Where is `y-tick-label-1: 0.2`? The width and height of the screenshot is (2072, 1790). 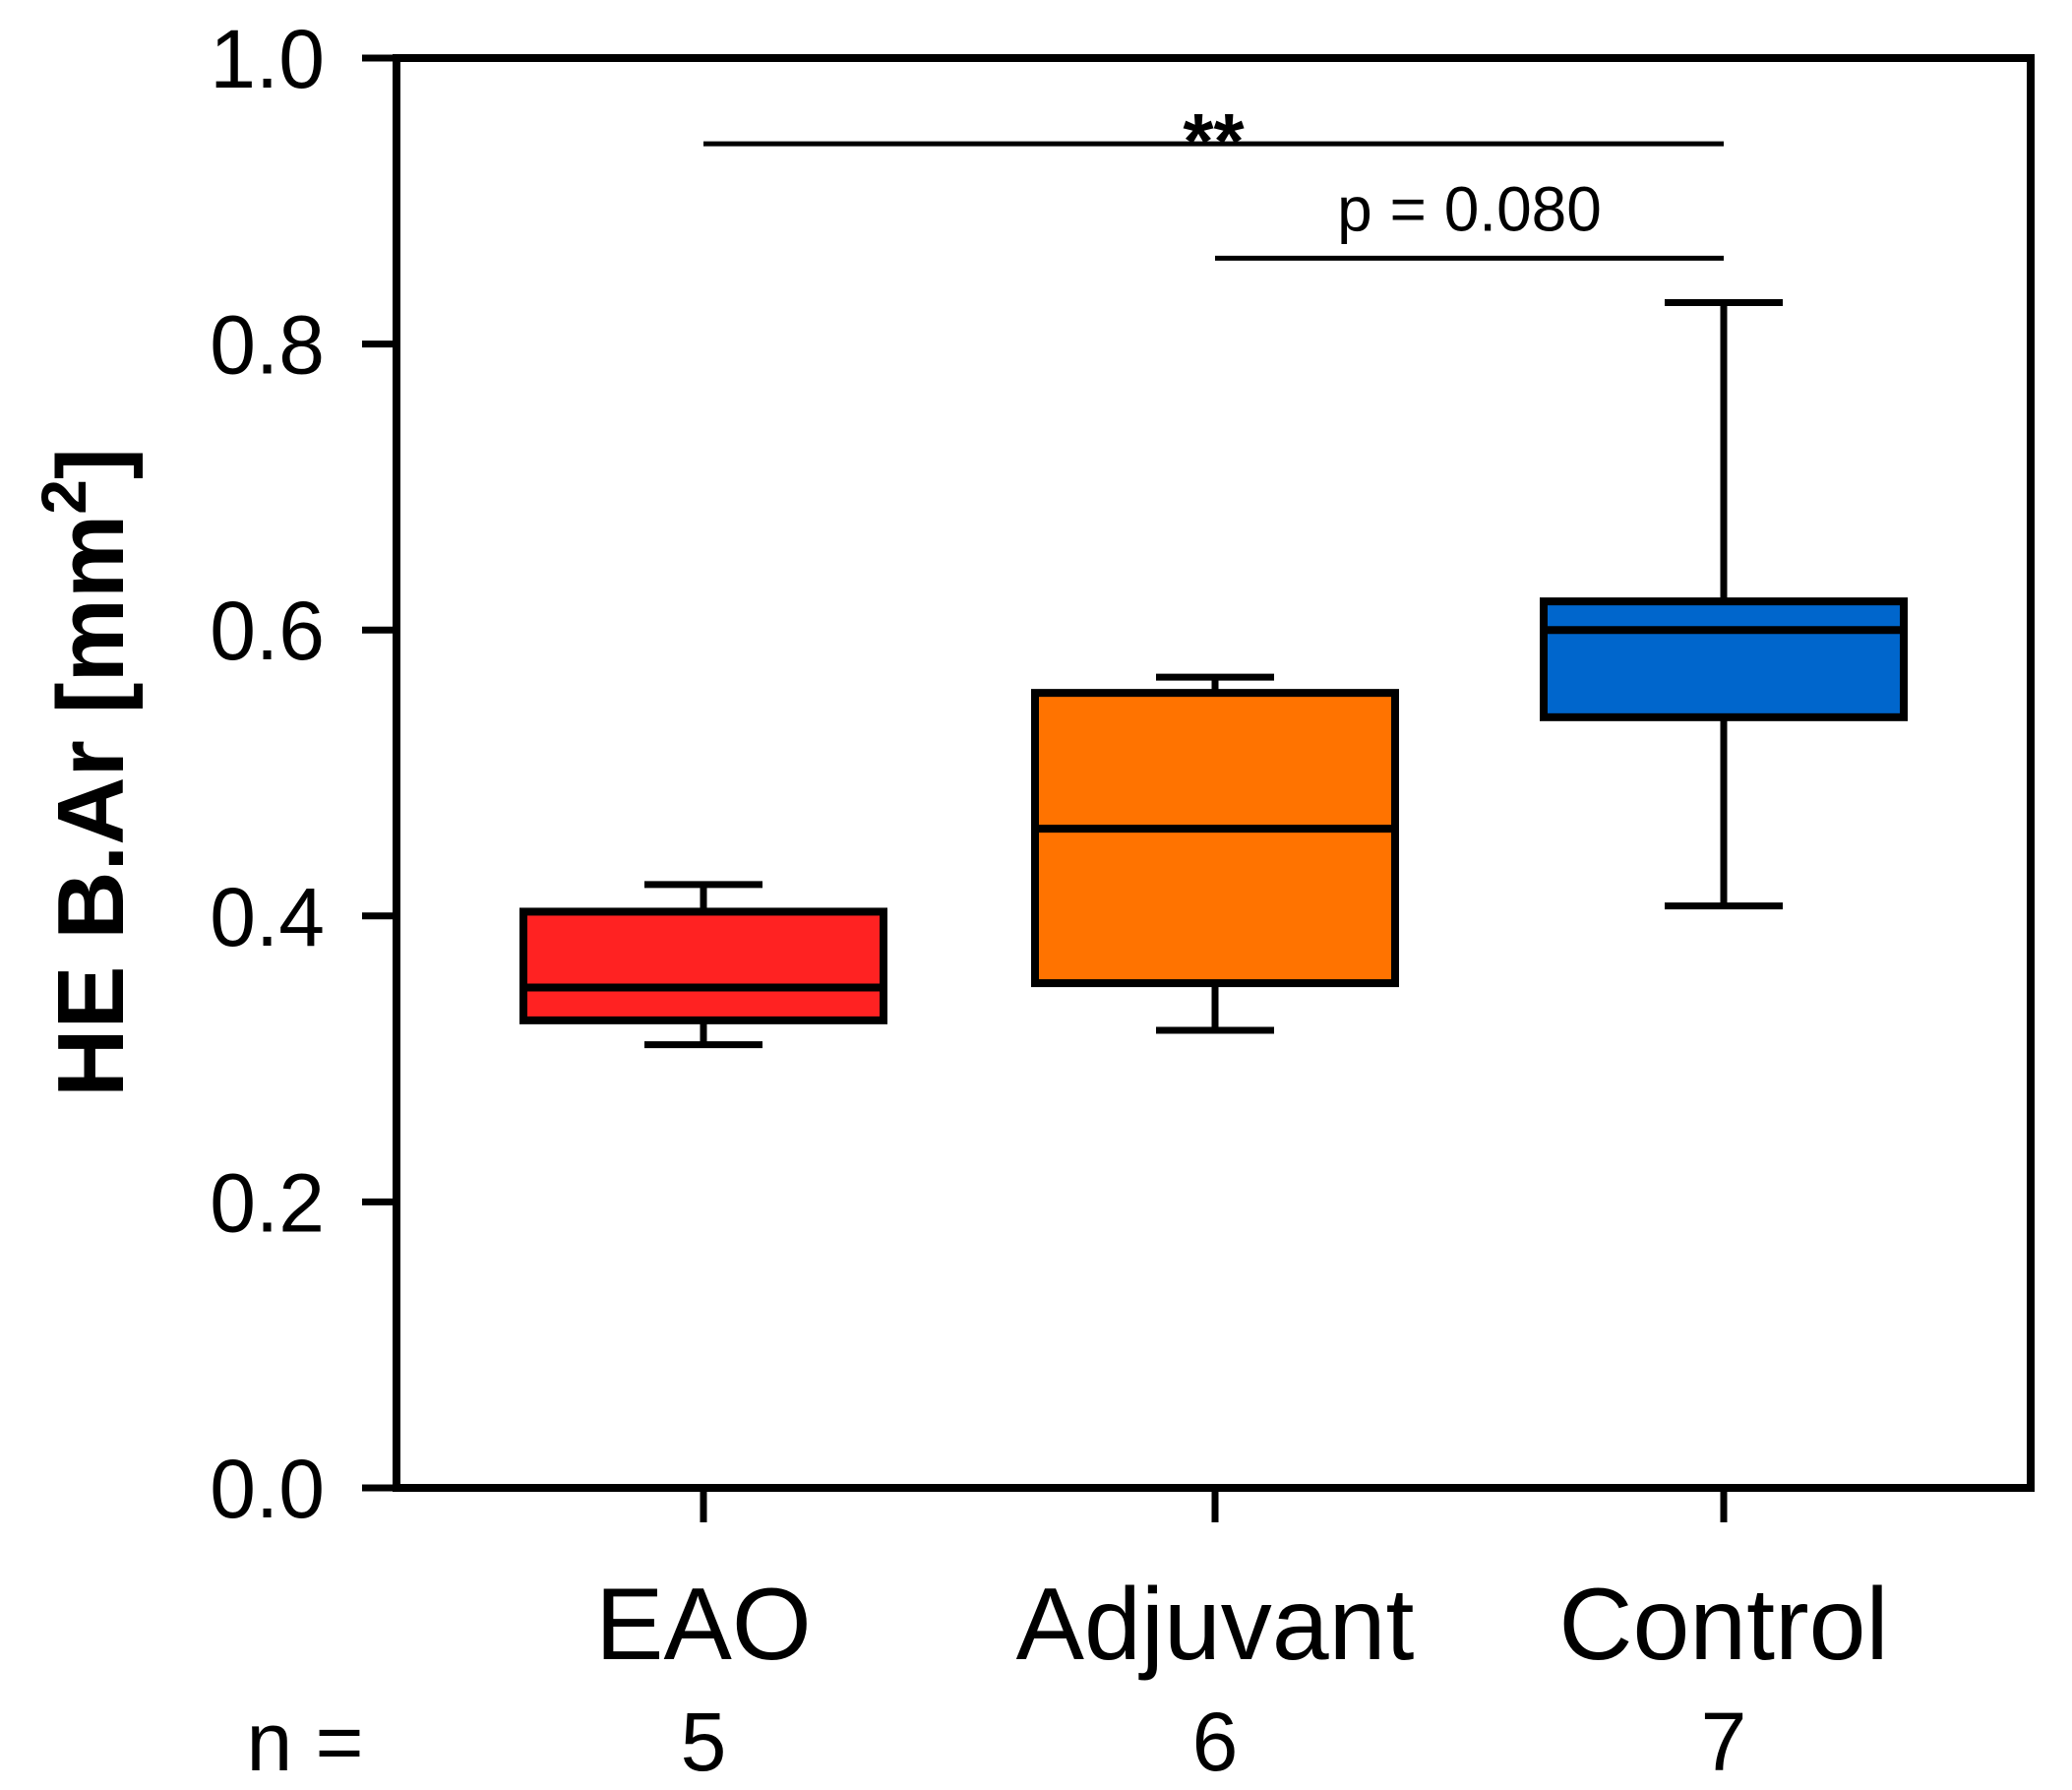 y-tick-label-1: 0.2 is located at coordinates (267, 1202).